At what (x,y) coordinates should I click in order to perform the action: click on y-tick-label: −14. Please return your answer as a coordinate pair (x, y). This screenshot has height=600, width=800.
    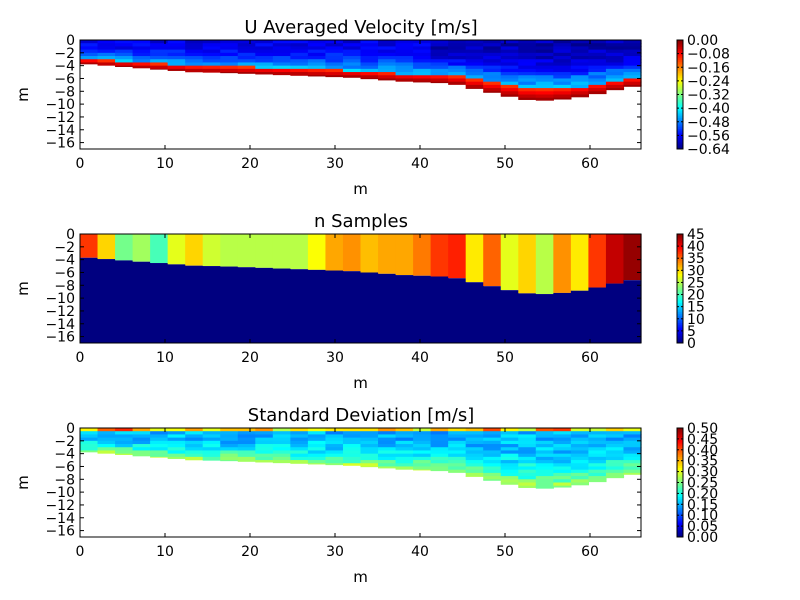
    Looking at the image, I should click on (60, 325).